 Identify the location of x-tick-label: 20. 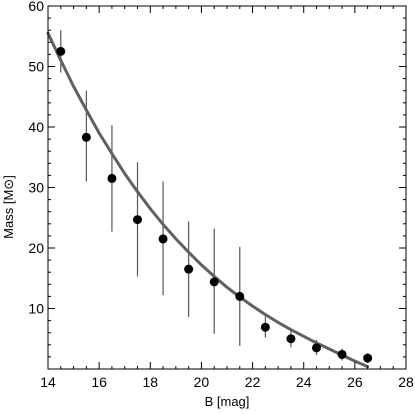
(202, 382).